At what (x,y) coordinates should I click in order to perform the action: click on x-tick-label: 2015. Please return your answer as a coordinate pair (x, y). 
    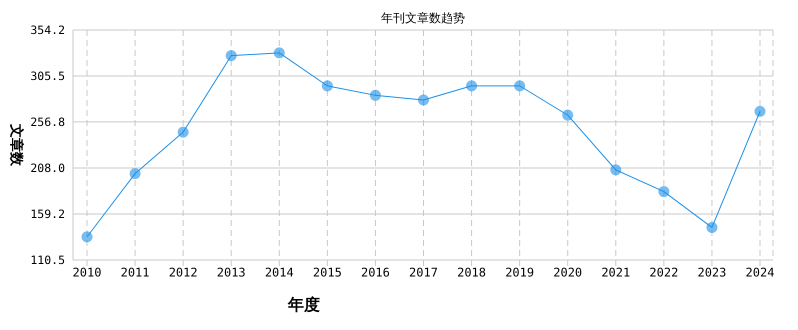
    Looking at the image, I should click on (327, 273).